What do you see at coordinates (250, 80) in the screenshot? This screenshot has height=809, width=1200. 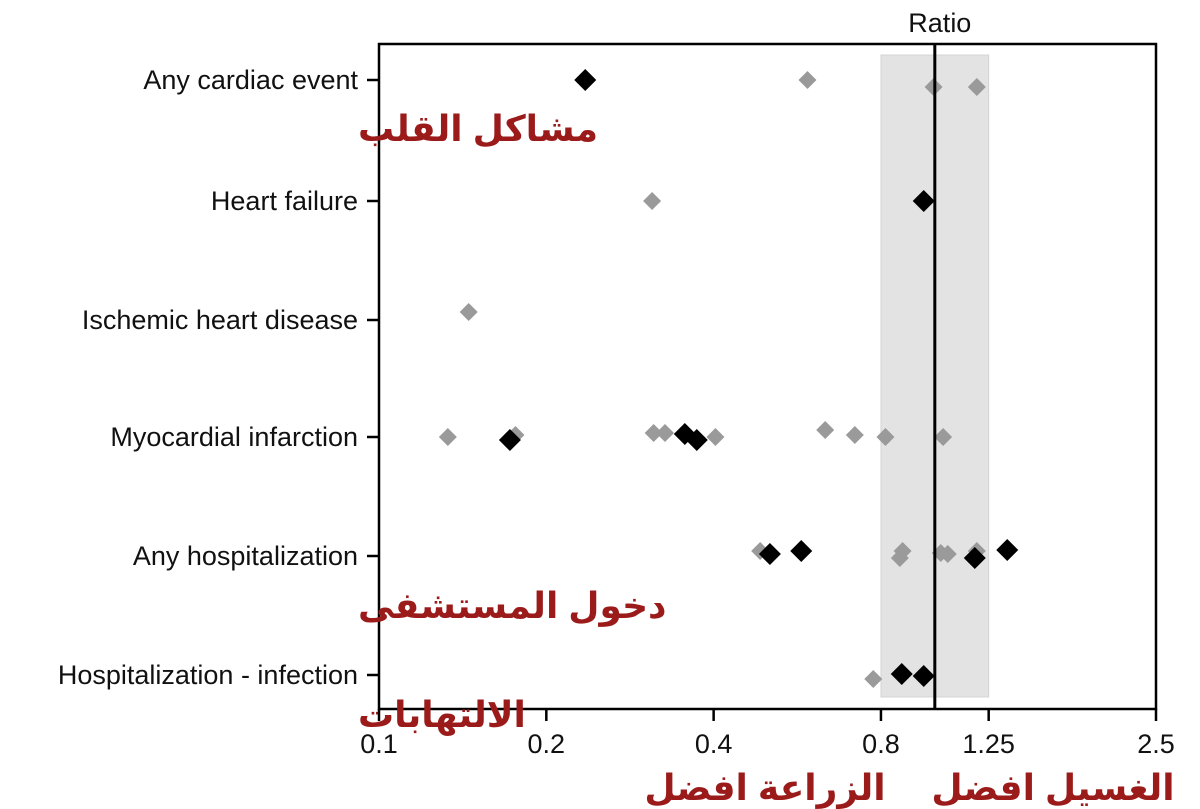 I see `category-label: Any cardiac event` at bounding box center [250, 80].